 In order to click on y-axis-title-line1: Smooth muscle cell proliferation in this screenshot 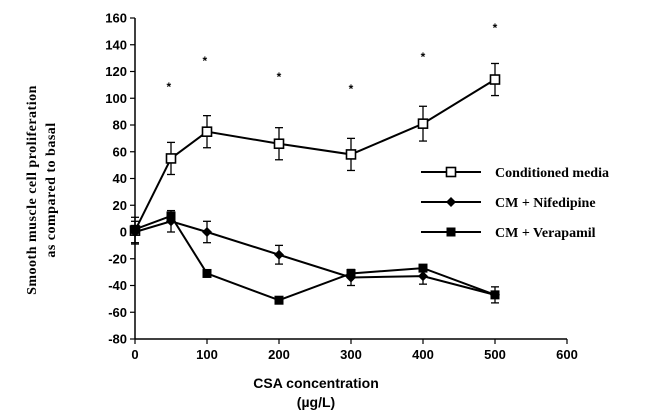, I will do `click(32, 190)`.